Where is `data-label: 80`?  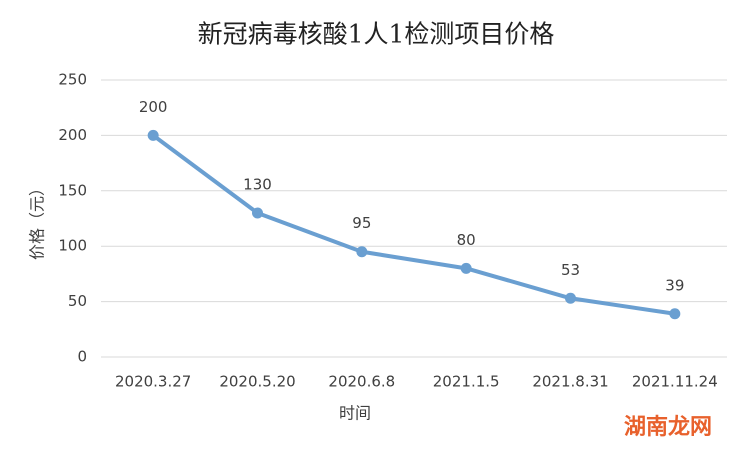
data-label: 80 is located at coordinates (466, 240).